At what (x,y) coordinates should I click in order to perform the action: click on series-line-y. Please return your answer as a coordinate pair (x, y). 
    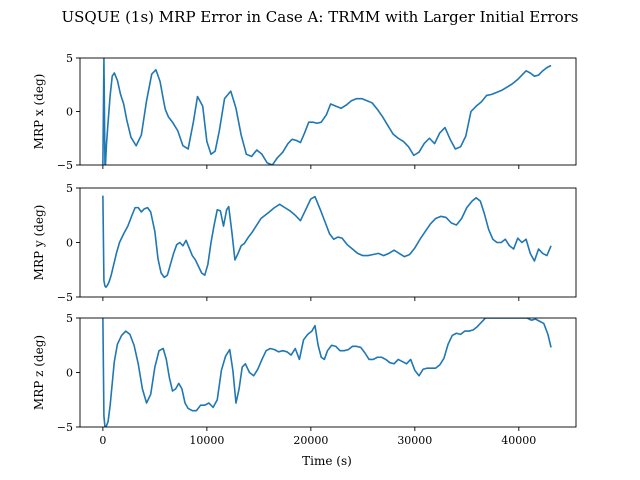
    Looking at the image, I should click on (327, 241).